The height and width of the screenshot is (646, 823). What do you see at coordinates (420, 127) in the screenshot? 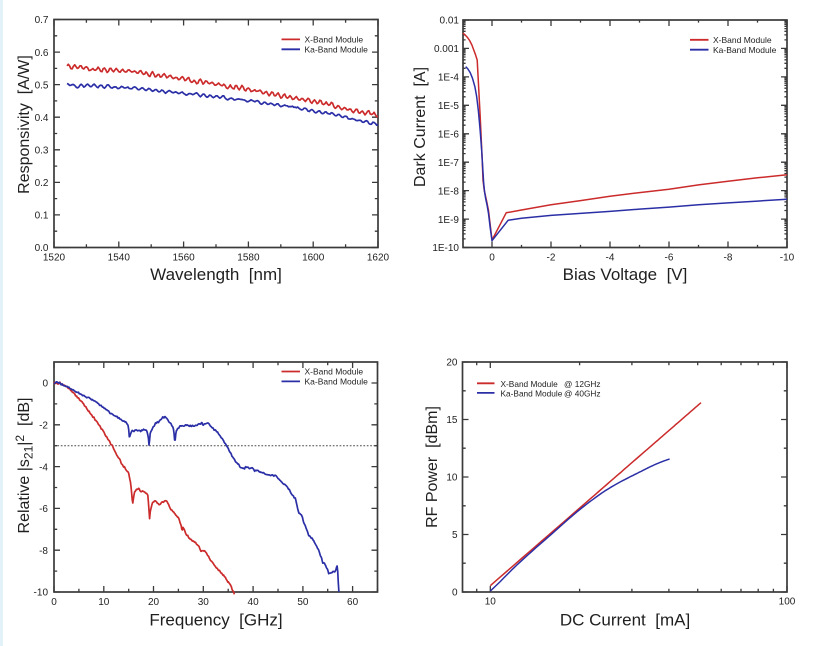
I see `svg-text: Dark Current [A]` at bounding box center [420, 127].